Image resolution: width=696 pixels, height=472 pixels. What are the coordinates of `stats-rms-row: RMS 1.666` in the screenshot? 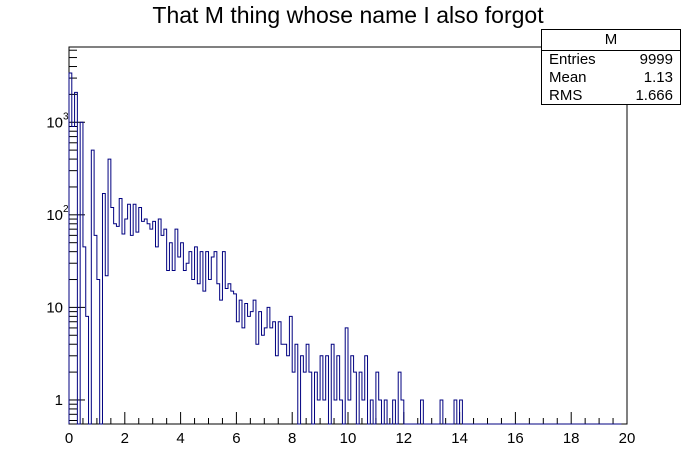 It's located at (611, 96).